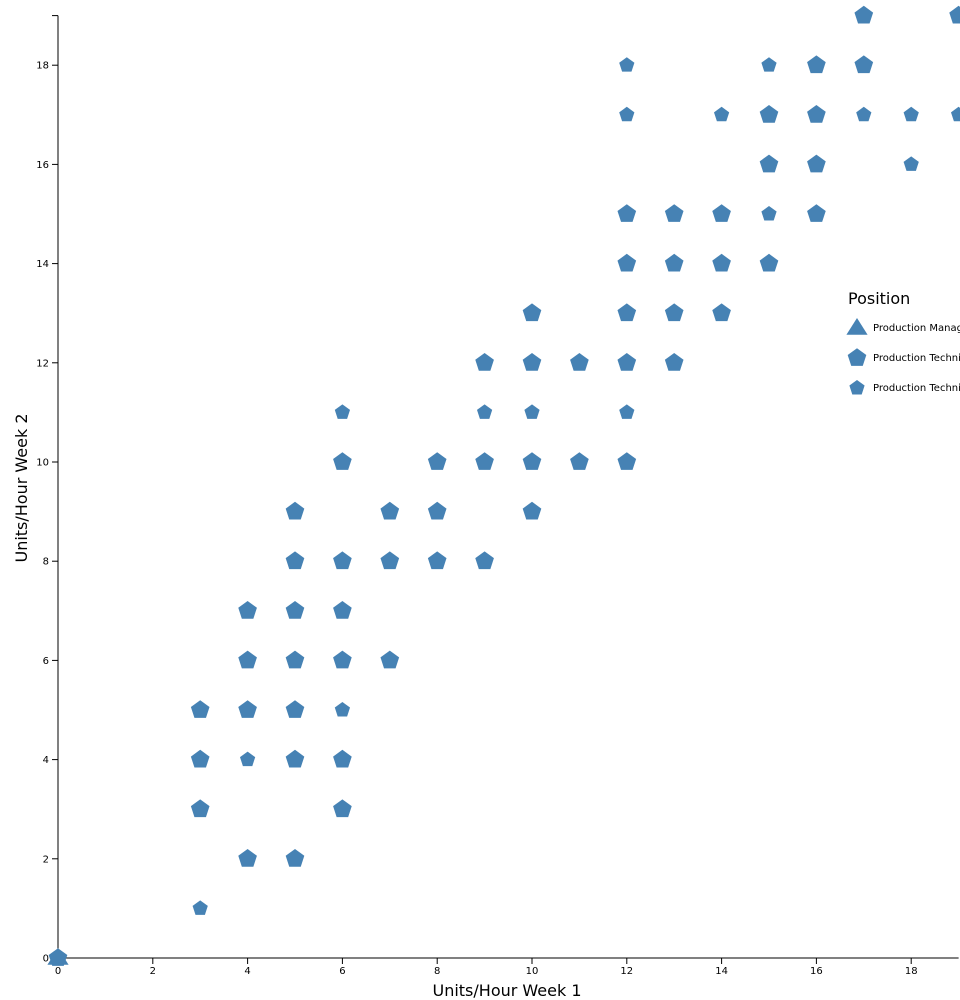 The image size is (960, 1000). I want to click on legend-item: Production Technician II, so click(904, 387).